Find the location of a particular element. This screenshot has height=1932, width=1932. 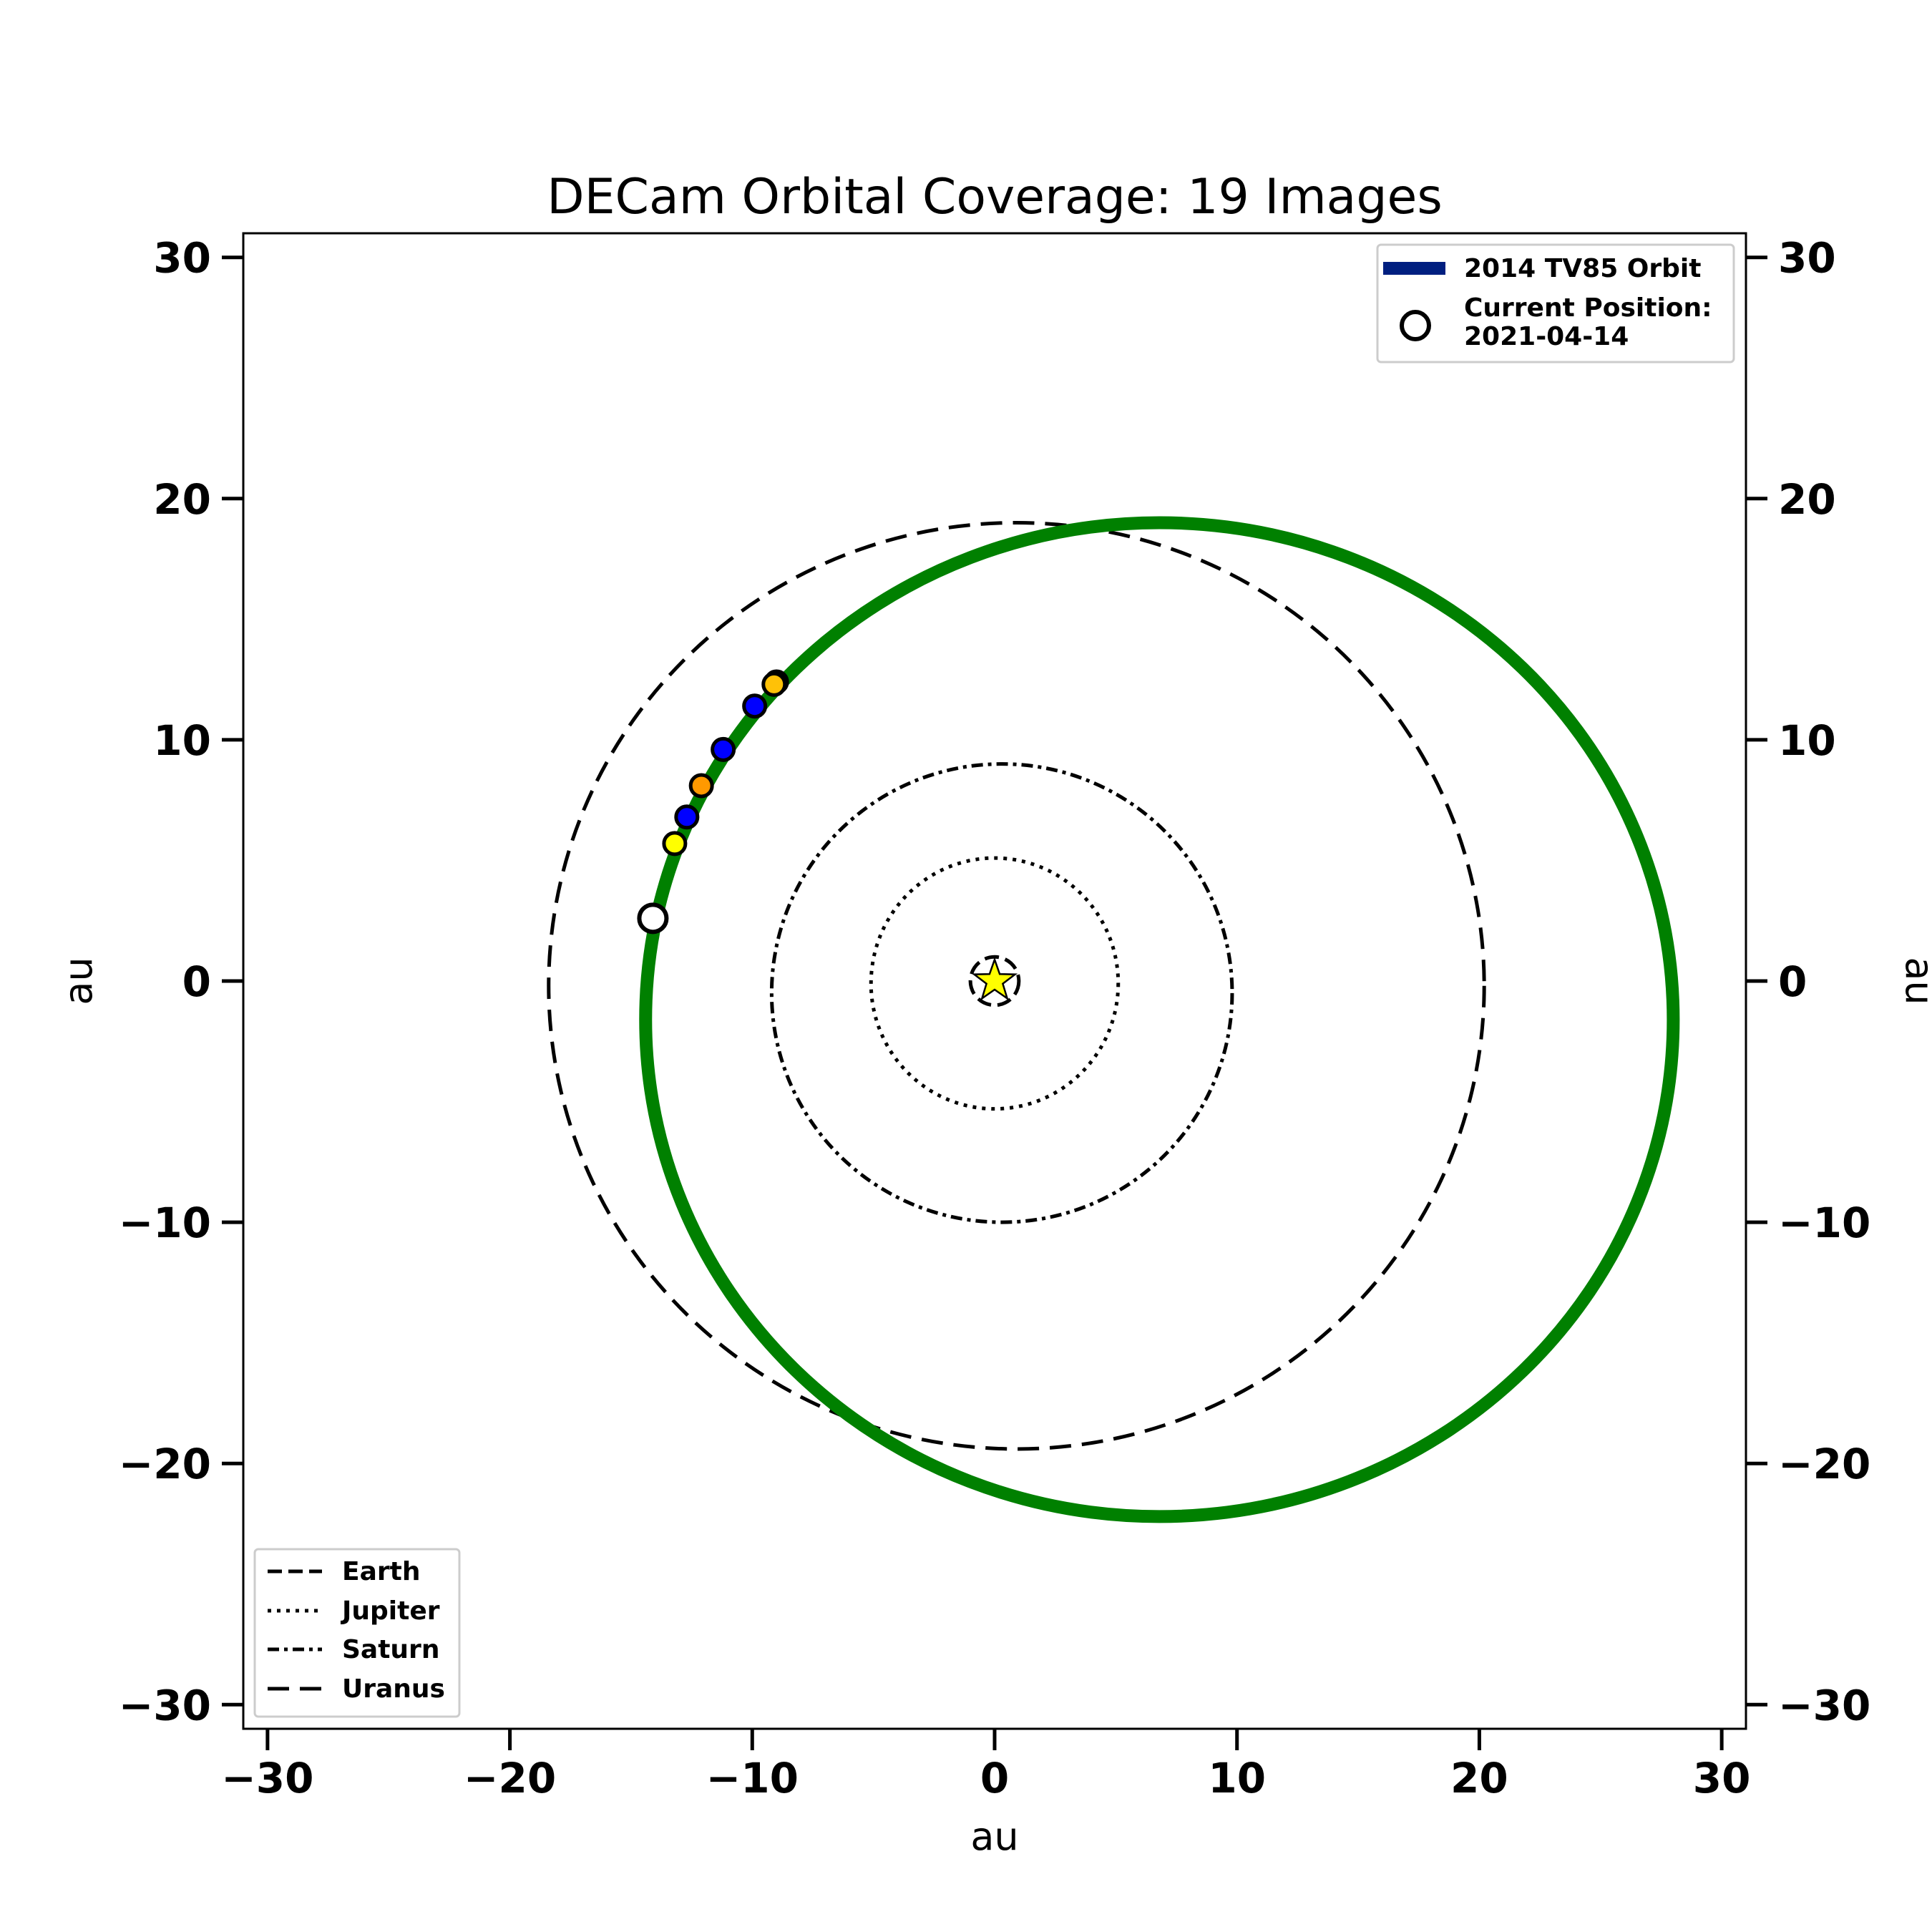

y-tick-label-right: 30 is located at coordinates (1807, 258).